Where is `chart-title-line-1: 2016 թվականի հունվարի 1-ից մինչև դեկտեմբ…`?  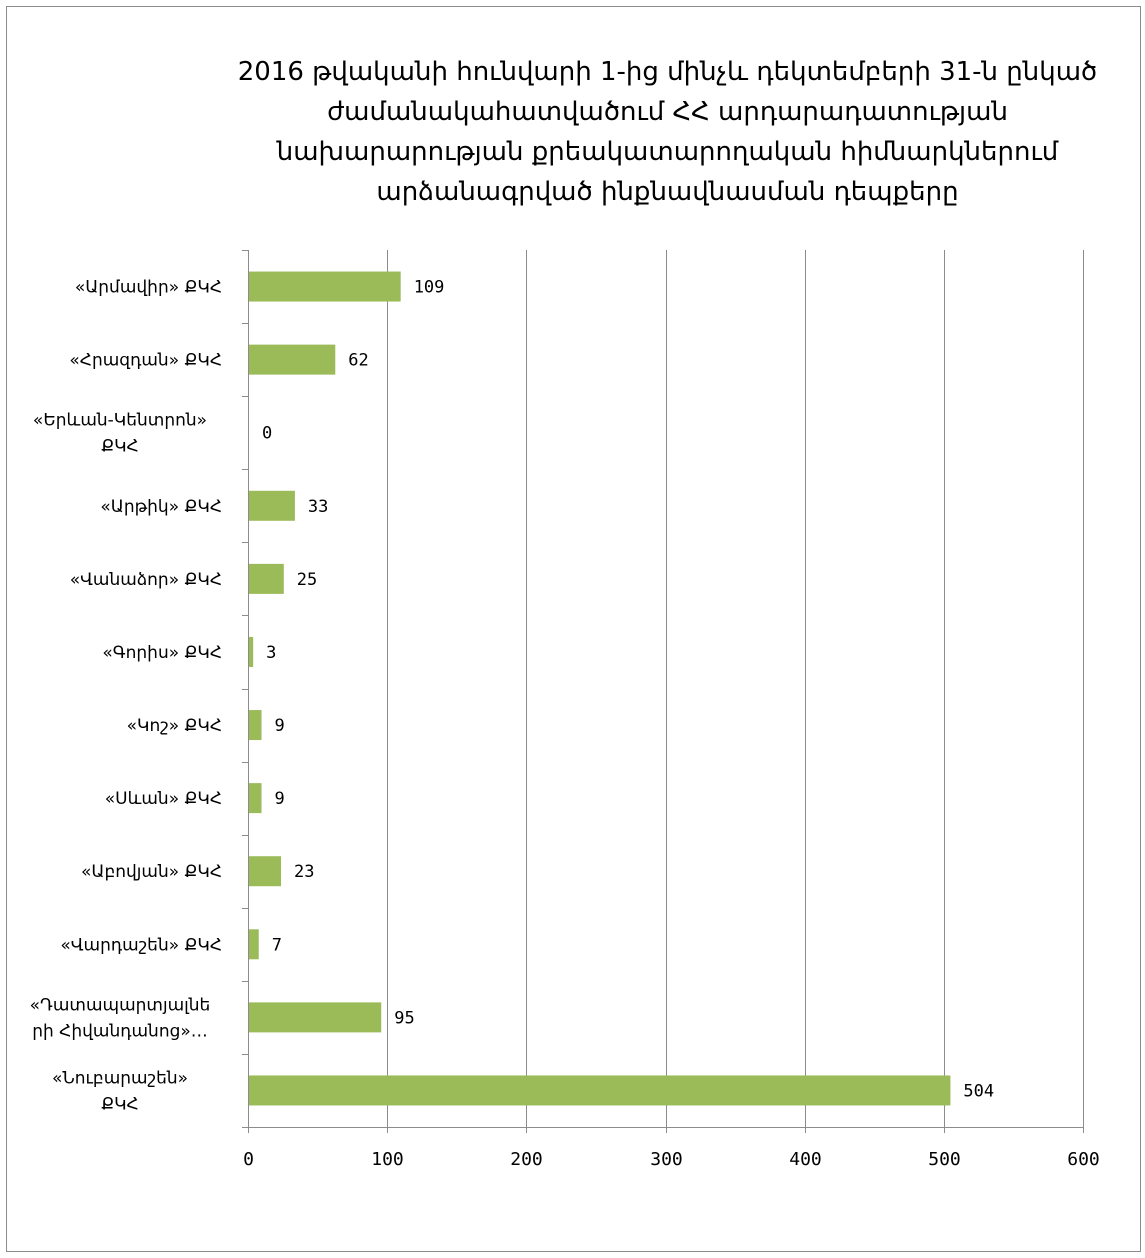
chart-title-line-1: 2016 թվականի հունվարի 1-ից մինչև դեկտեմբ… is located at coordinates (667, 72).